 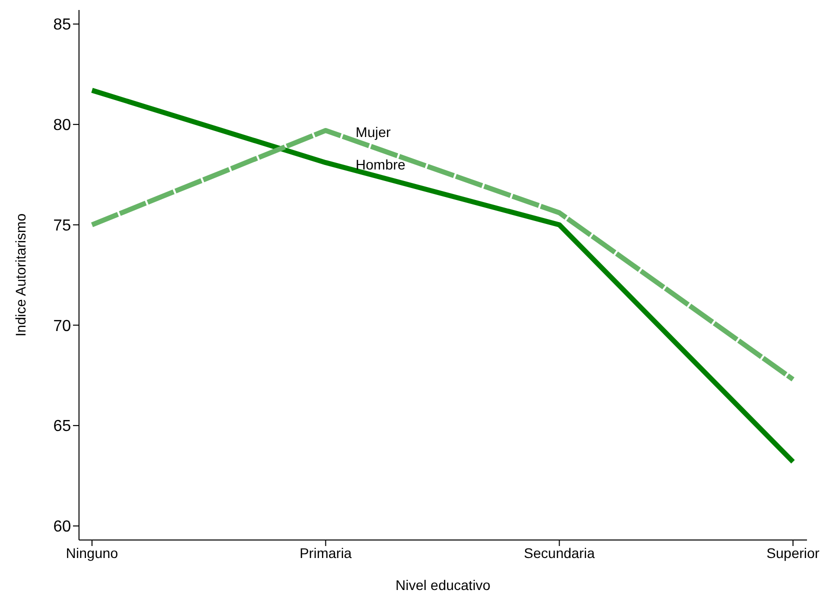 What do you see at coordinates (326, 552) in the screenshot?
I see `x-tick-label: Primaria` at bounding box center [326, 552].